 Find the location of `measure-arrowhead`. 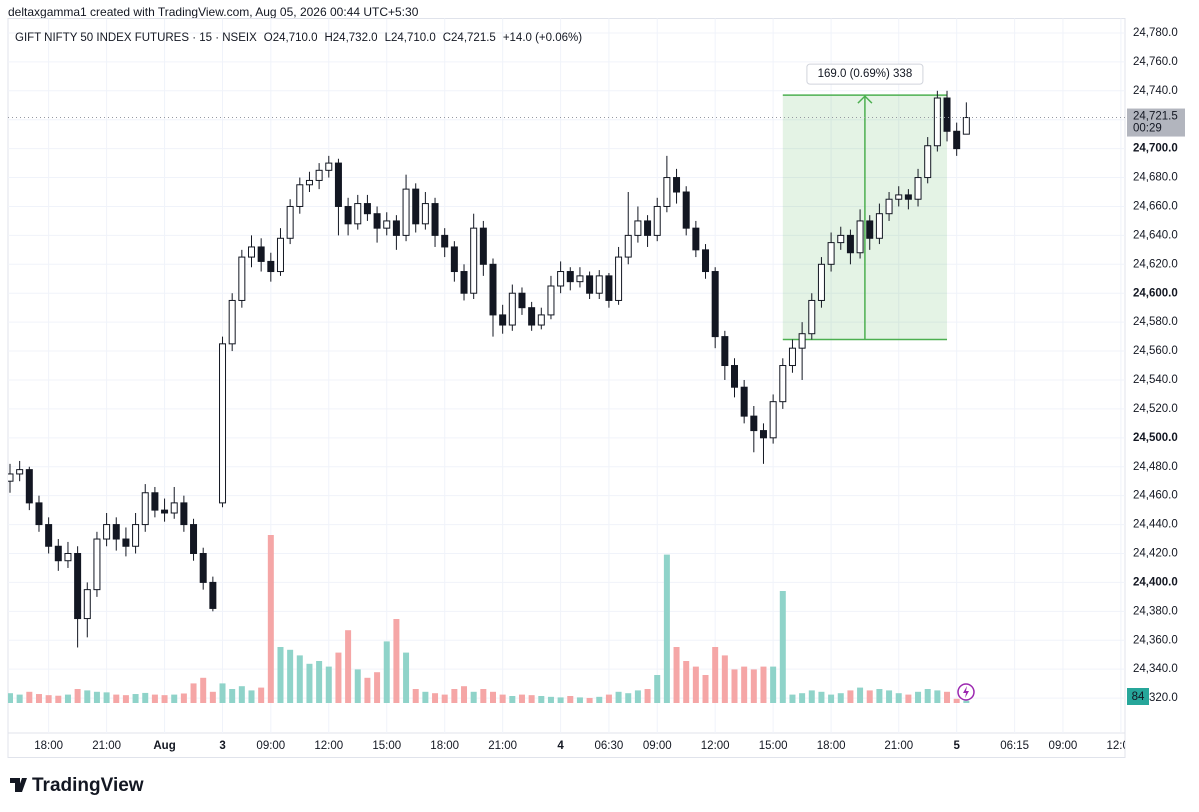

measure-arrowhead is located at coordinates (865, 99).